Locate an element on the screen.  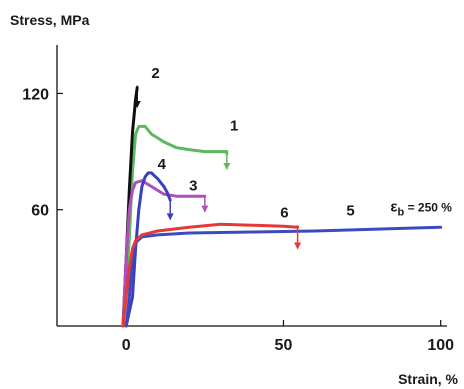
series-3-line is located at coordinates (164, 253).